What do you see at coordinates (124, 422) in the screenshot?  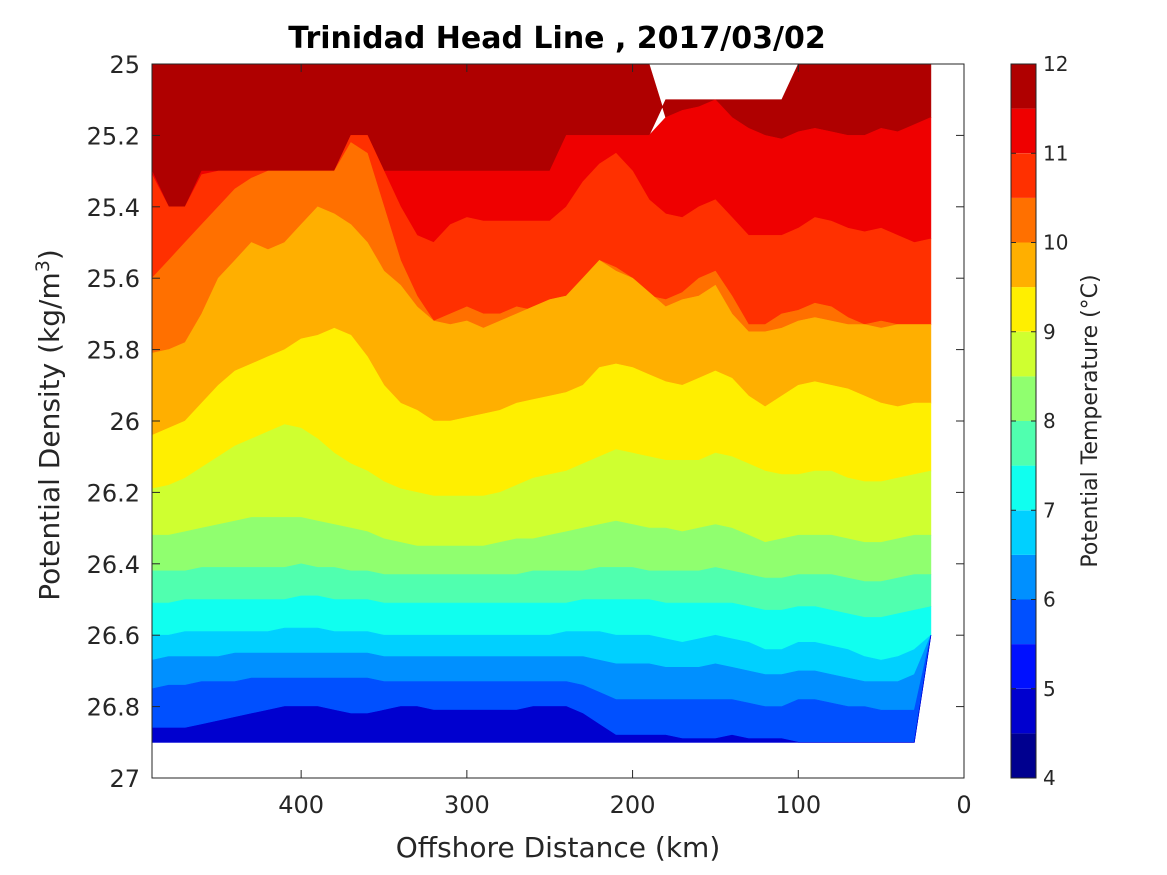 I see `y-tick-label: 26` at bounding box center [124, 422].